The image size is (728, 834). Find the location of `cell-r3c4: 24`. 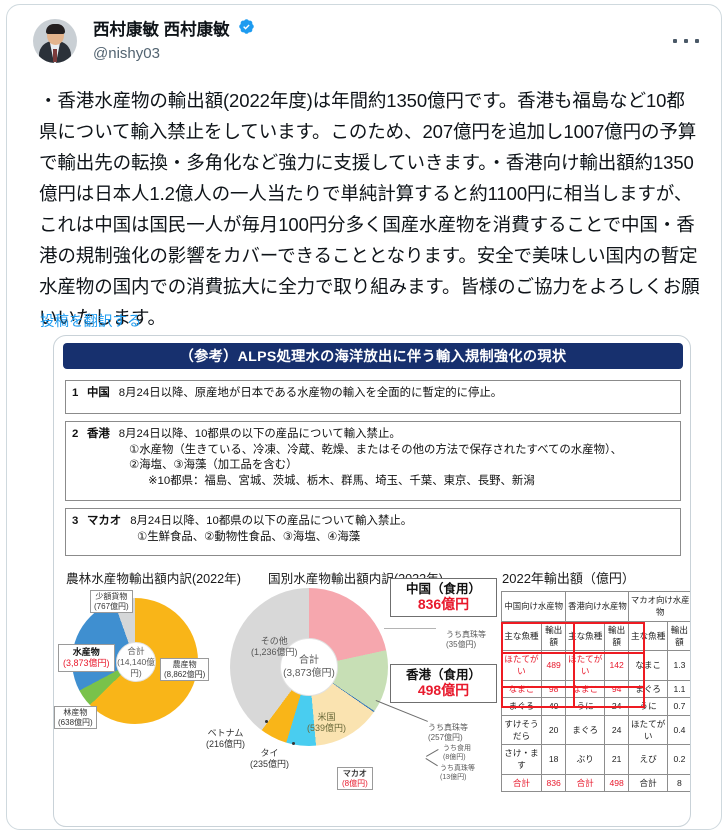

cell-r3c4: 24 is located at coordinates (616, 706).